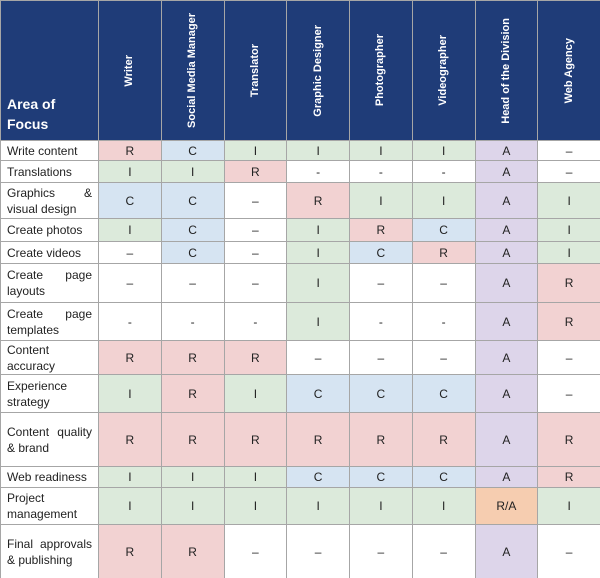 This screenshot has height=578, width=600. I want to click on column-header: Writer, so click(130, 70).